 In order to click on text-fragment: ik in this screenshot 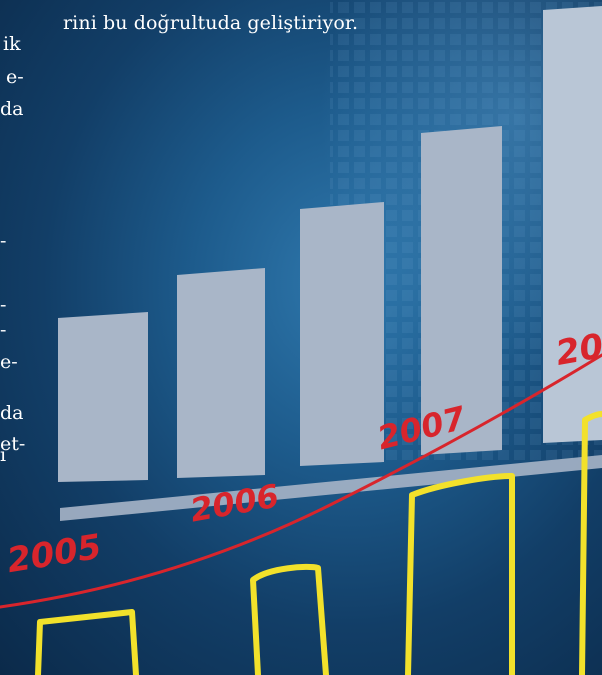, I will do `click(12, 44)`.